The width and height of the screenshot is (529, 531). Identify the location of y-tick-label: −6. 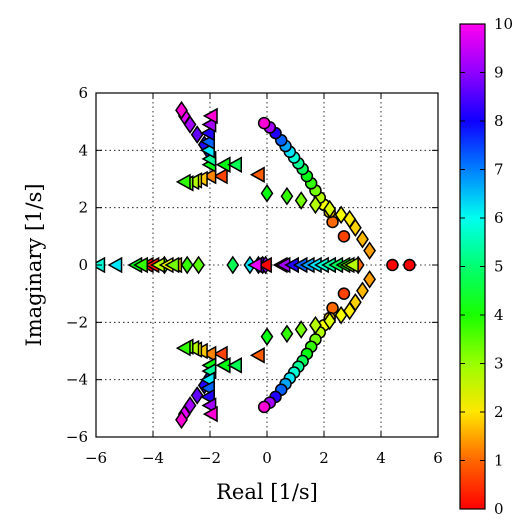
(77, 437).